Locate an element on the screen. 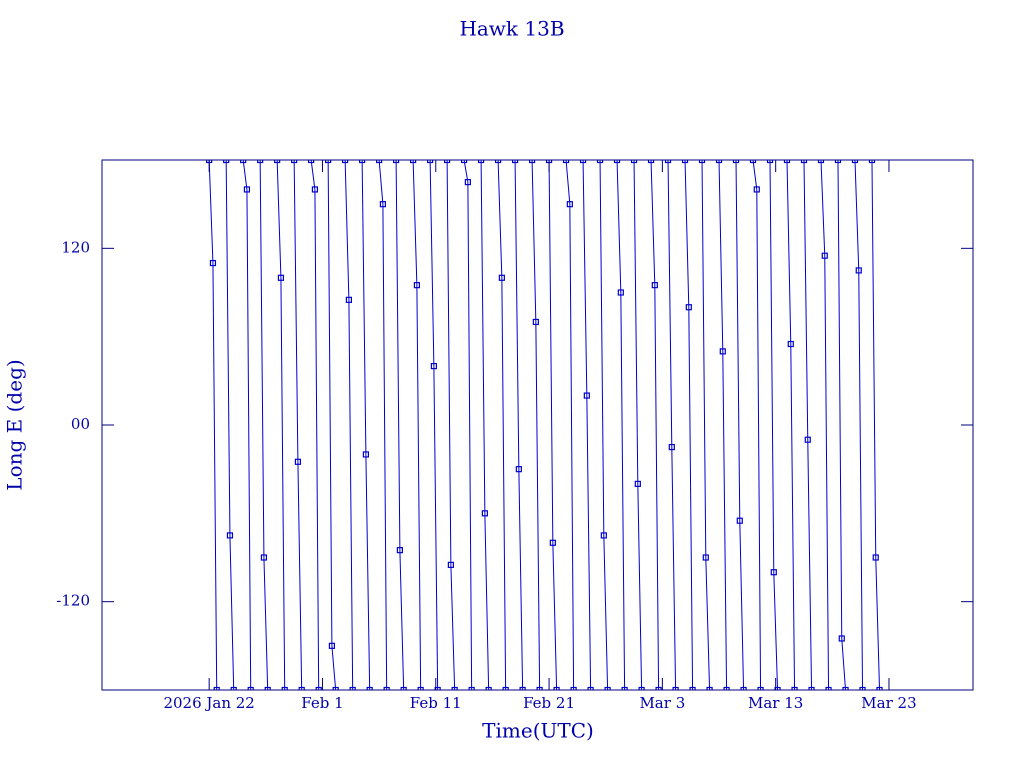  x-axis-label: Time(UTC) is located at coordinates (538, 731).